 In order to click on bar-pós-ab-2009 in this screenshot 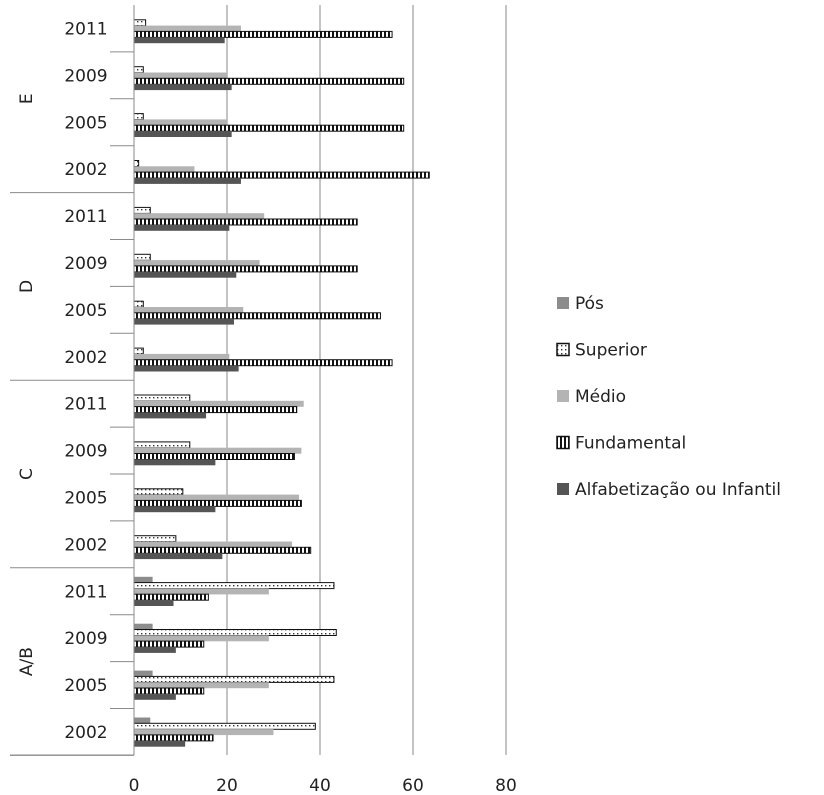, I will do `click(143, 626)`.